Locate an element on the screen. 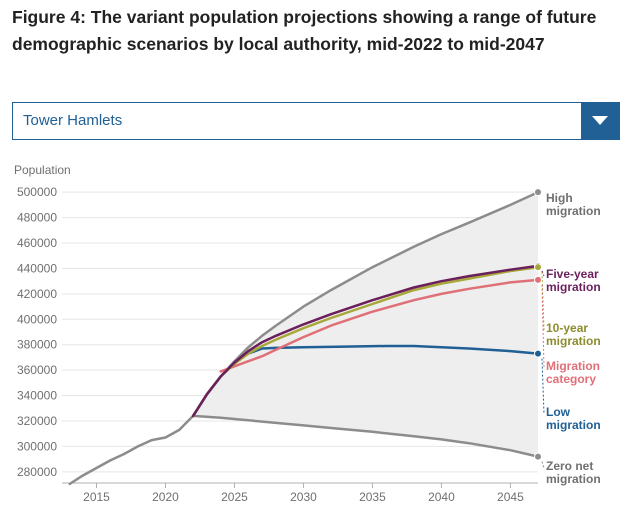 The width and height of the screenshot is (634, 527). y-axis-title: Population is located at coordinates (42, 170).